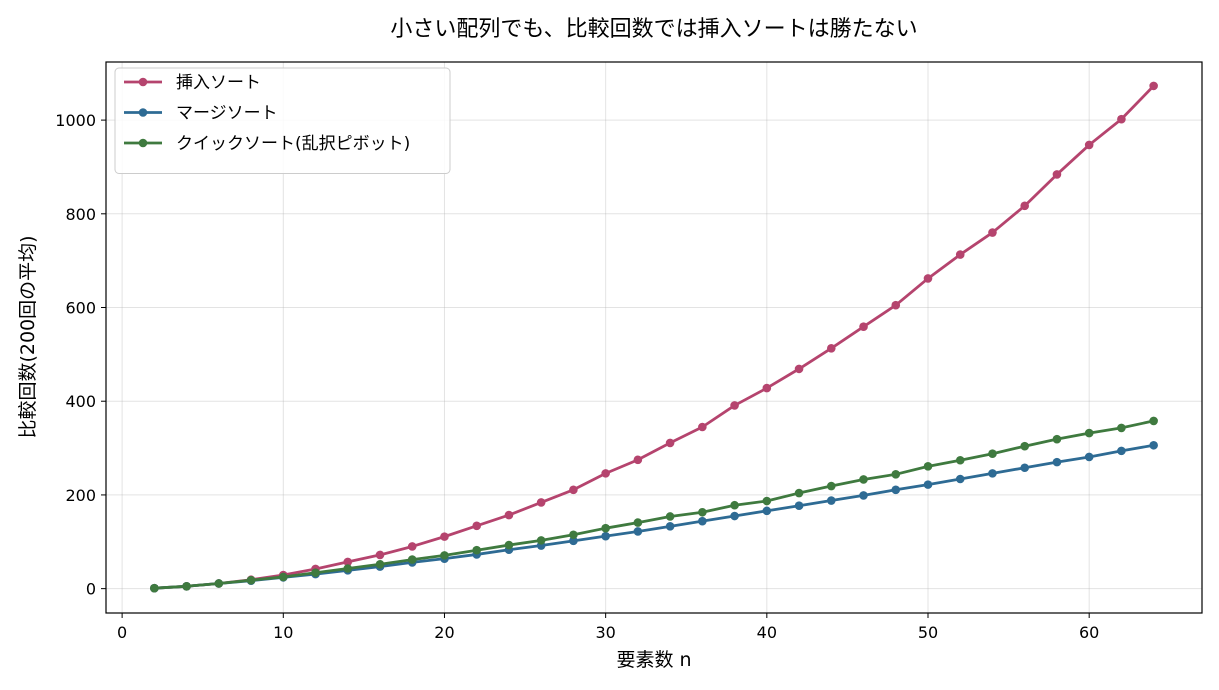 The image size is (1219, 690). I want to click on y-tick-label: 400, so click(80, 401).